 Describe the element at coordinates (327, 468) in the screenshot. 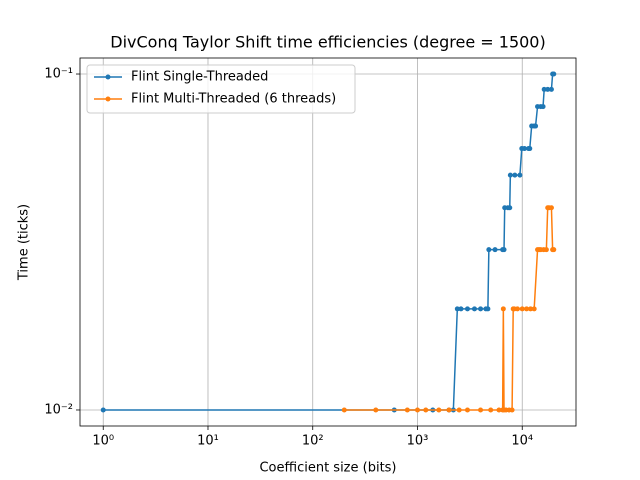

I see `x-axis-label: Coefficient size (bits)` at that location.